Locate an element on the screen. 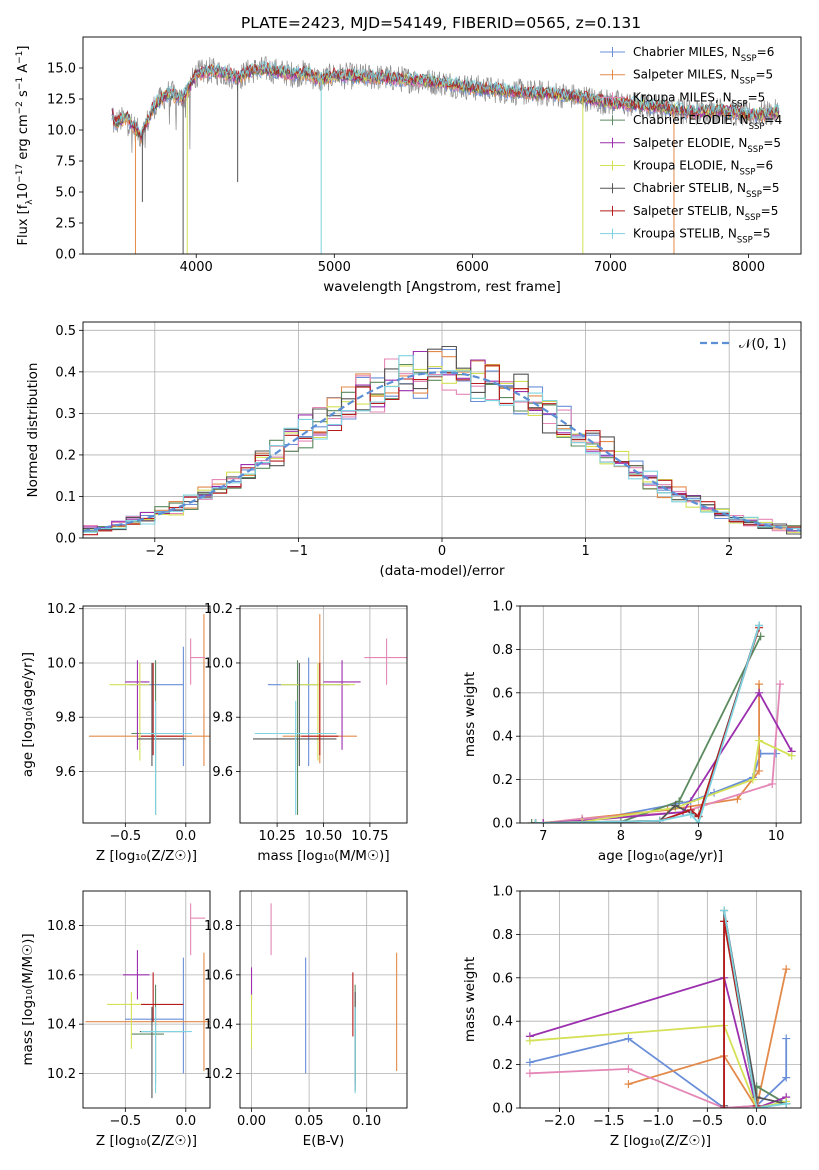 This screenshot has height=1170, width=819. y-axis-label: age [log₁₀(age/yr)] is located at coordinates (28, 714).